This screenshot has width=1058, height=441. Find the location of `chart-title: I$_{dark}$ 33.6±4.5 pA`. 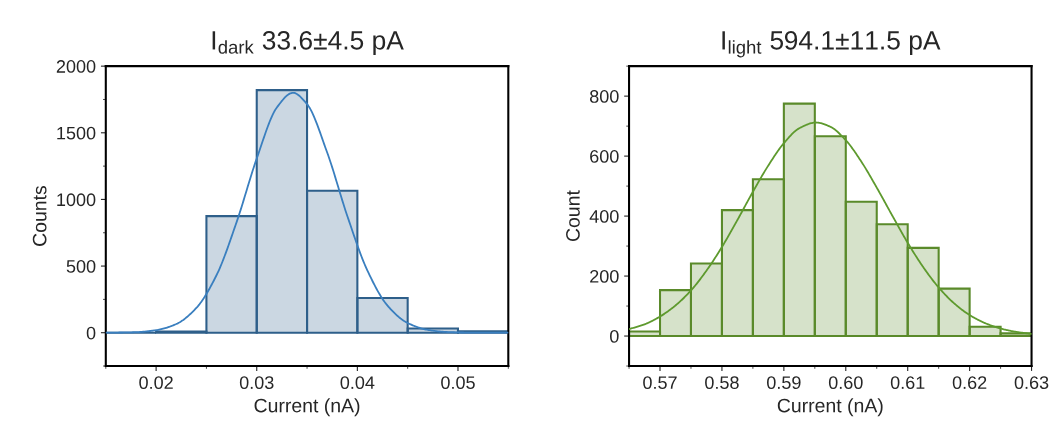

chart-title: I$_{dark}$ 33.6±4.5 pA is located at coordinates (308, 43).